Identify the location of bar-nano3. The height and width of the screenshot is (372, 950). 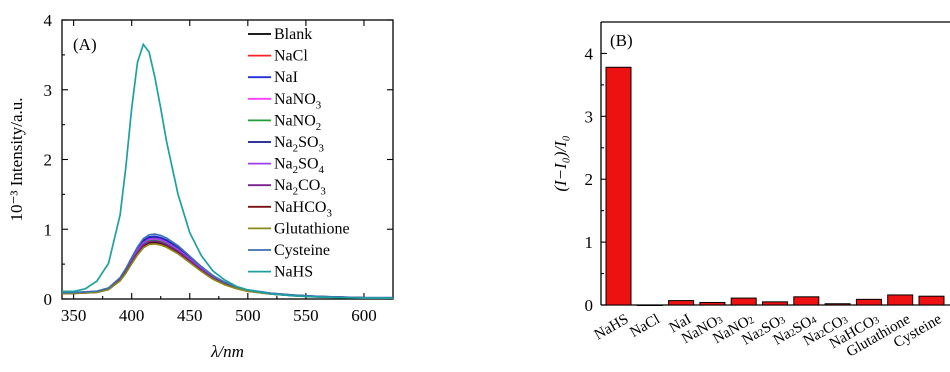
(712, 303).